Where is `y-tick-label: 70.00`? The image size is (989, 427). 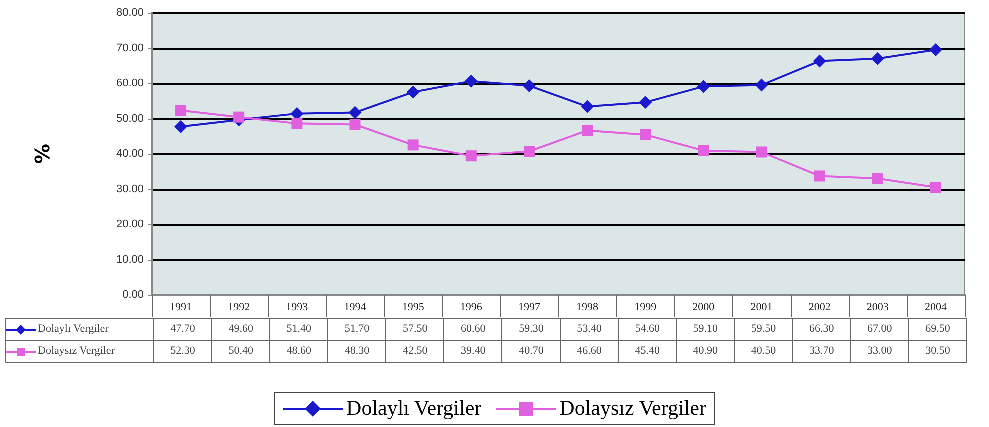
y-tick-label: 70.00 is located at coordinates (130, 48).